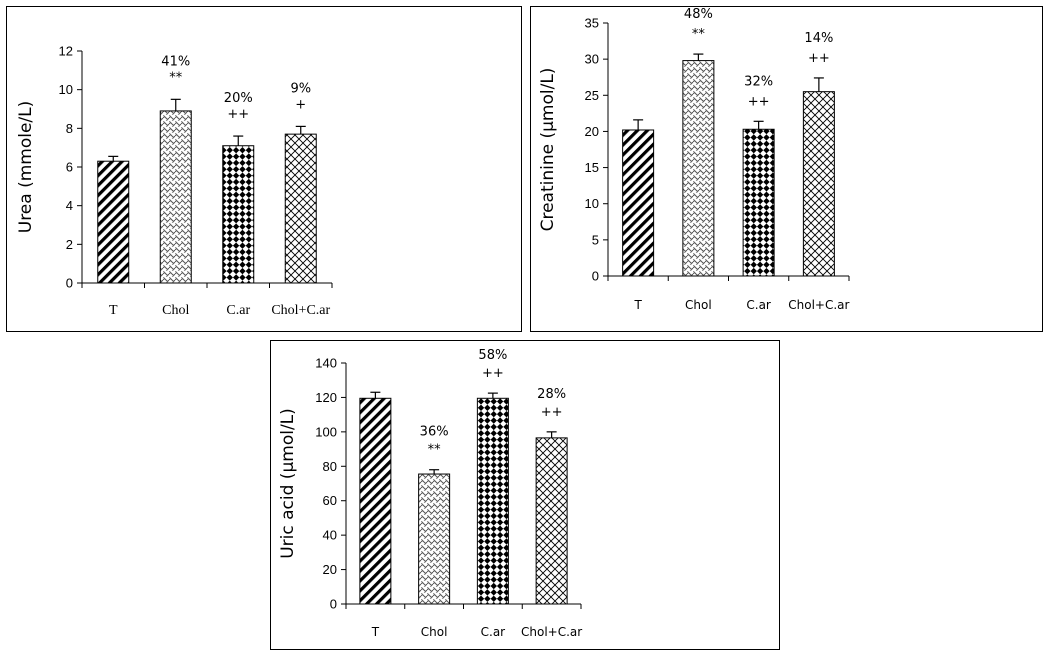  Describe the element at coordinates (326, 397) in the screenshot. I see `y-tick-label: 120` at that location.